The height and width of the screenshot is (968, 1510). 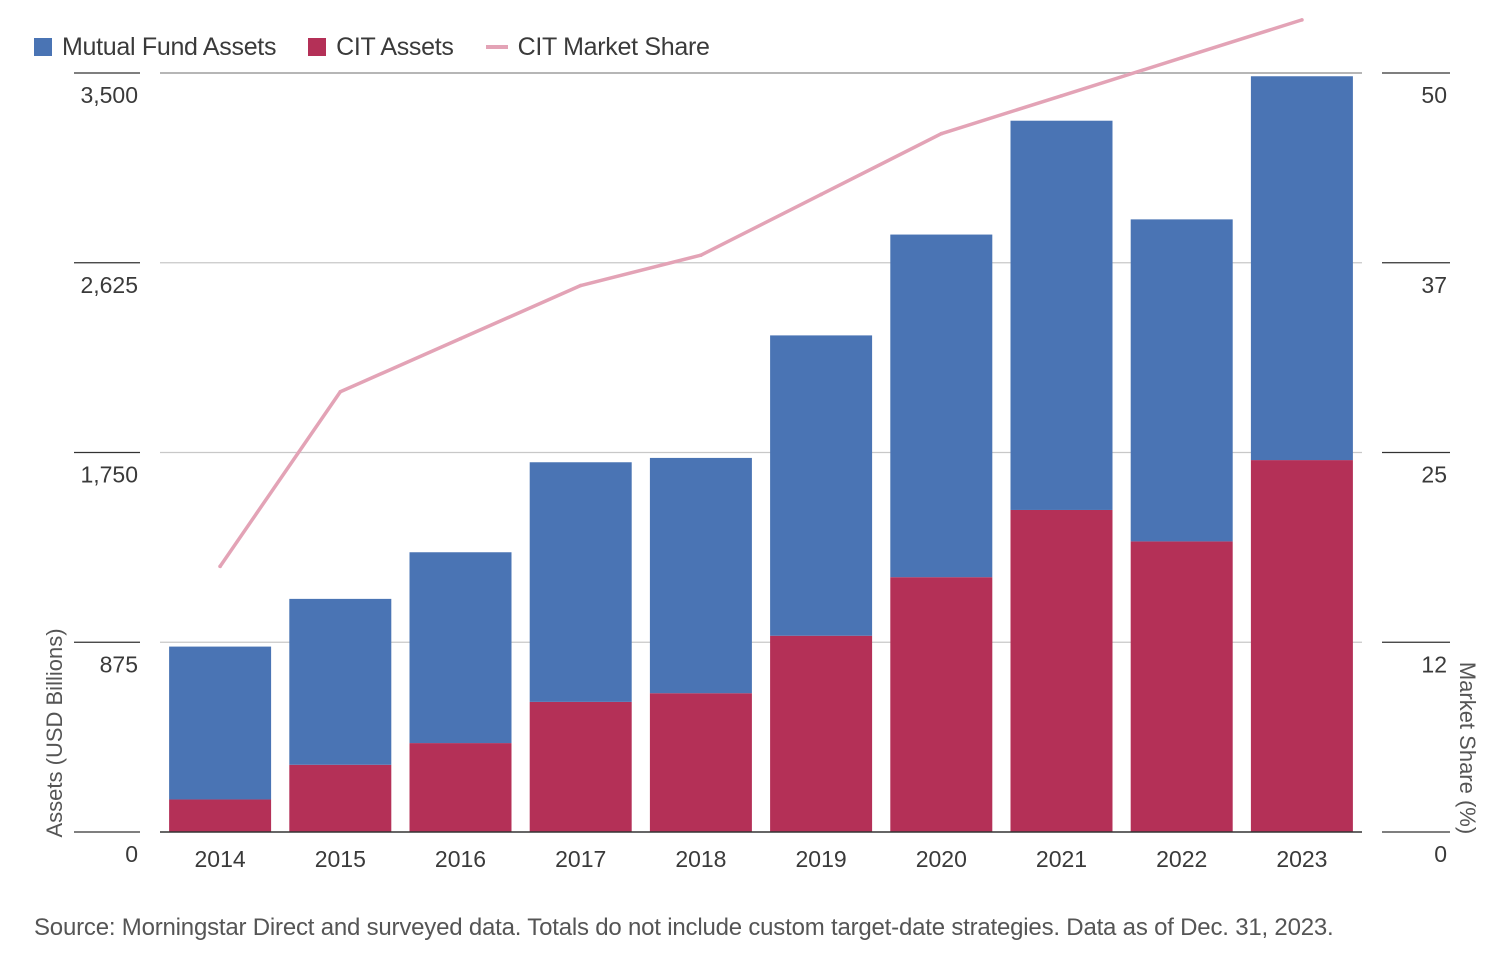 I want to click on y2-tick-label: 37, so click(x=1434, y=285).